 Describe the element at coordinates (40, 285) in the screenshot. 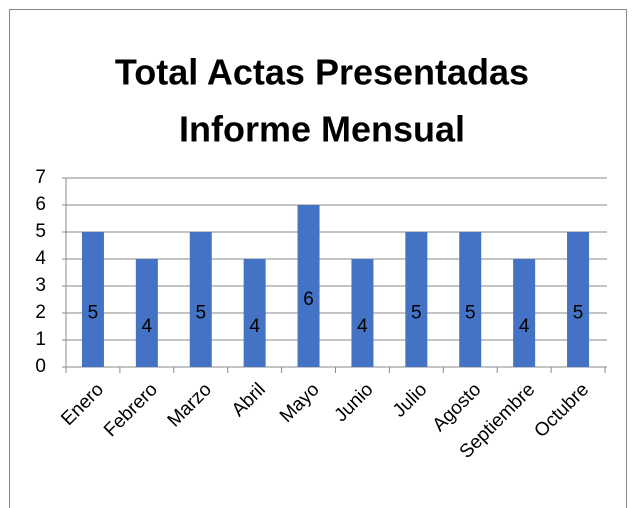

I see `y-tick-label: 3` at that location.